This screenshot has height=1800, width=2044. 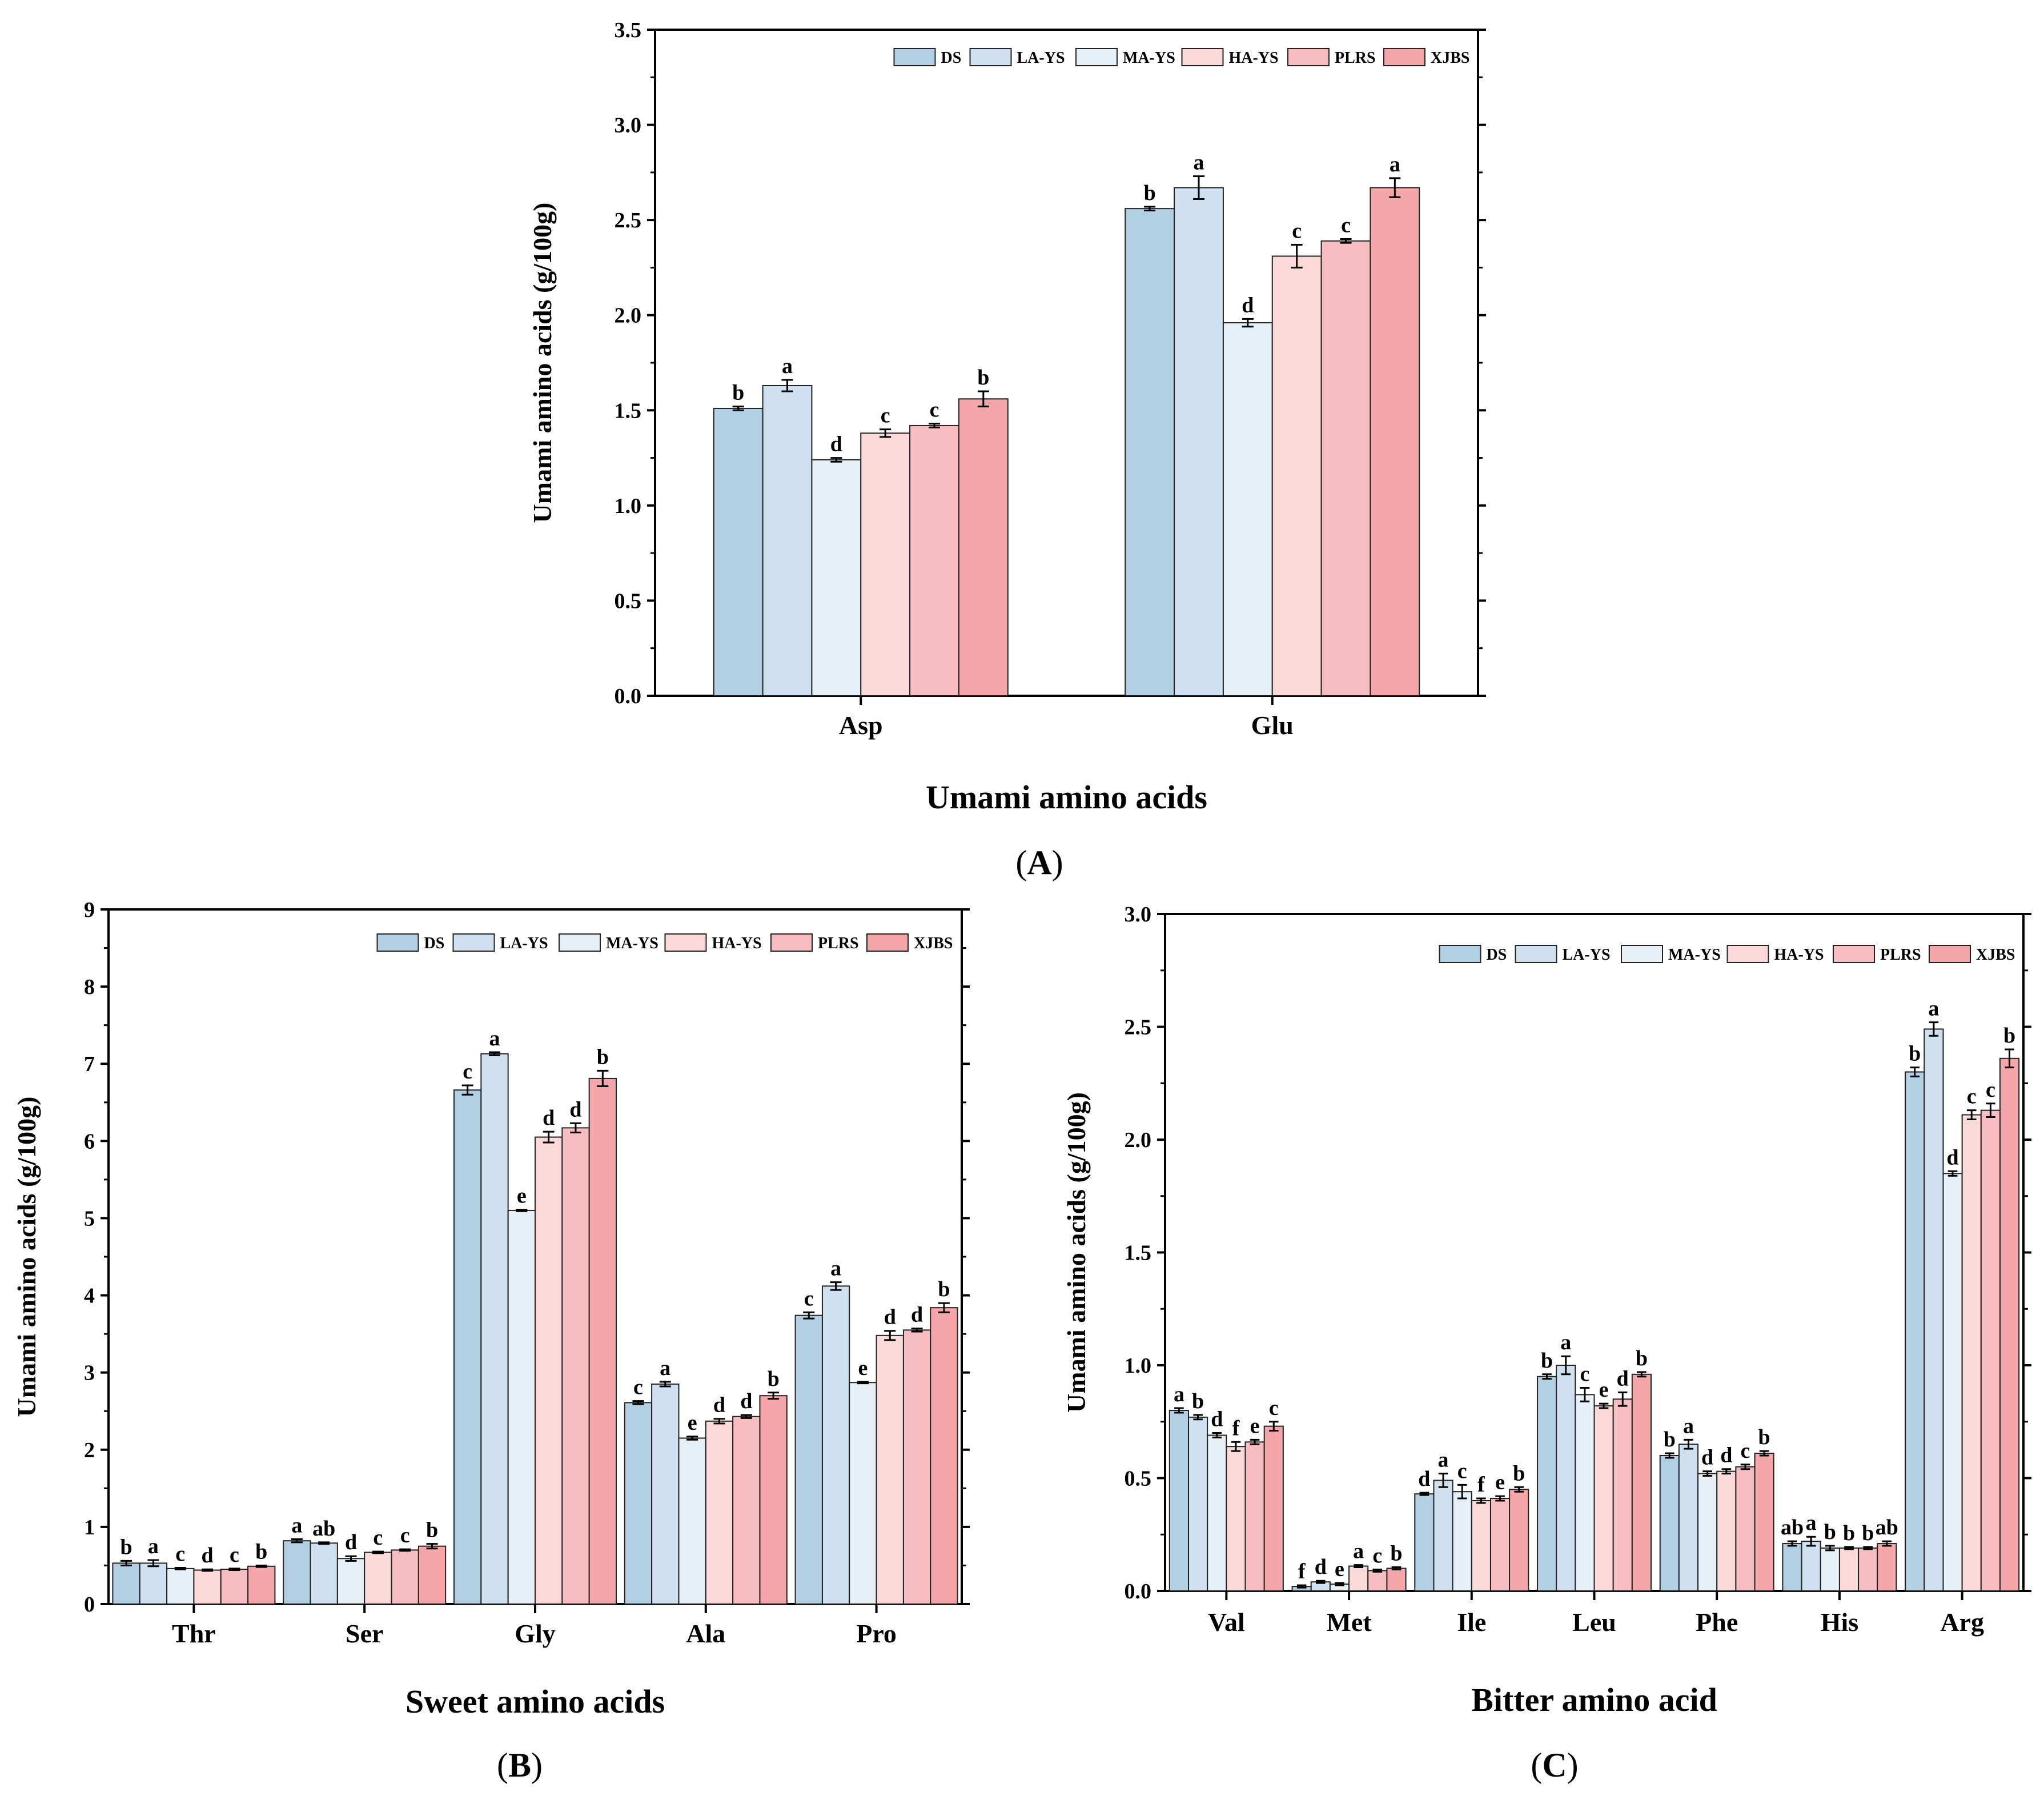 What do you see at coordinates (549, 1371) in the screenshot?
I see `bar-gly-ha-ys` at bounding box center [549, 1371].